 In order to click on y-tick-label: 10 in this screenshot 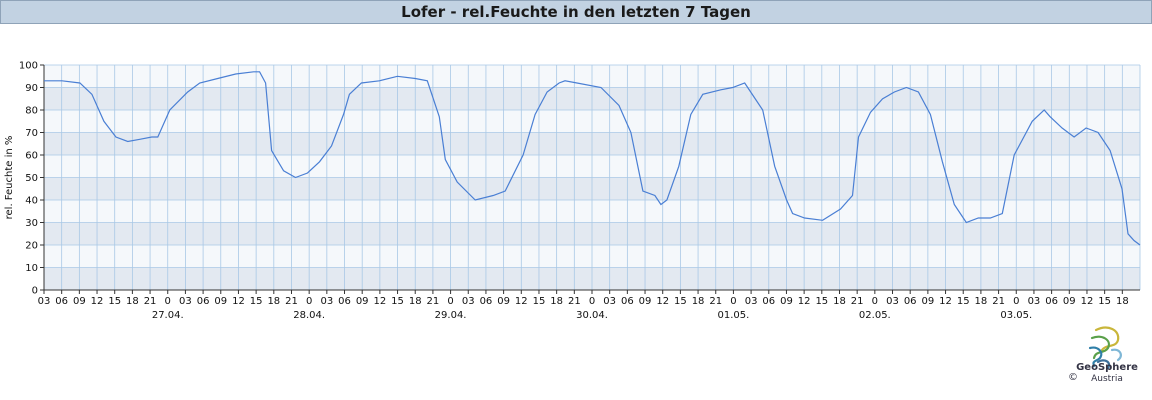, I will do `click(31, 268)`.